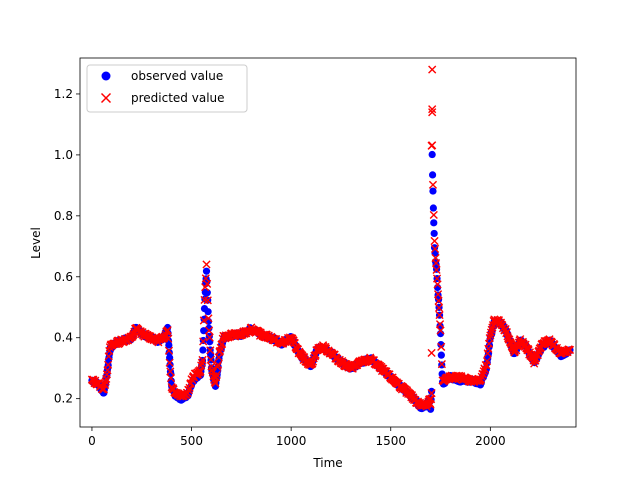 This screenshot has height=480, width=640. What do you see at coordinates (106, 98) in the screenshot?
I see `legend-predicted-marker` at bounding box center [106, 98].